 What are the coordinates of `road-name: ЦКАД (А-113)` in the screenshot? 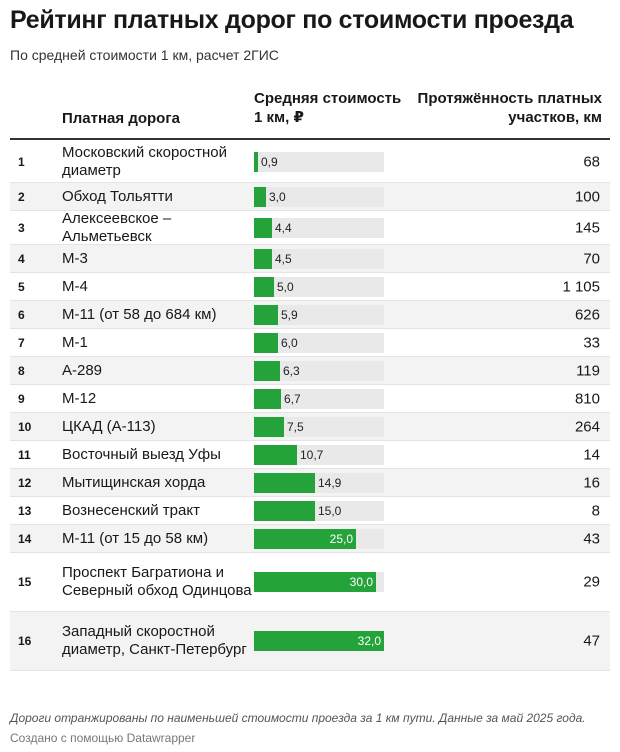 It's located at (109, 426).